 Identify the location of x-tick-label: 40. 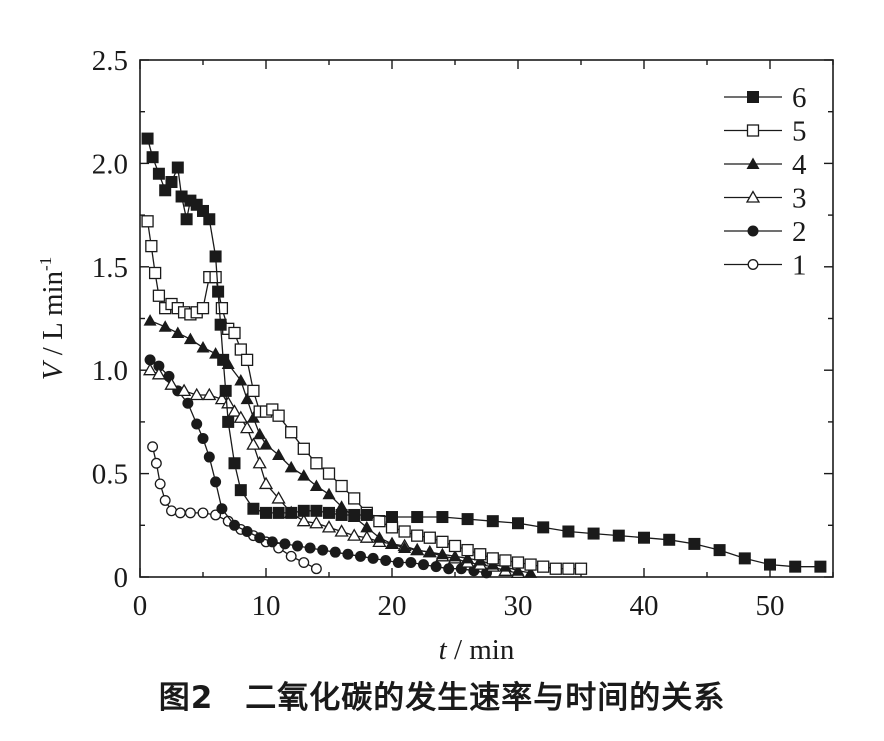
(644, 606).